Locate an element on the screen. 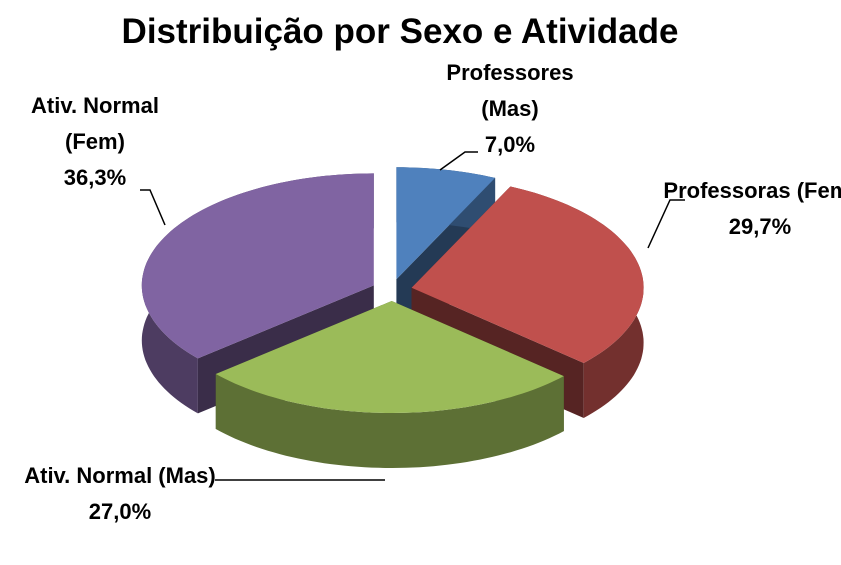 This screenshot has height=565, width=841. pie-slice is located at coordinates (389, 384).